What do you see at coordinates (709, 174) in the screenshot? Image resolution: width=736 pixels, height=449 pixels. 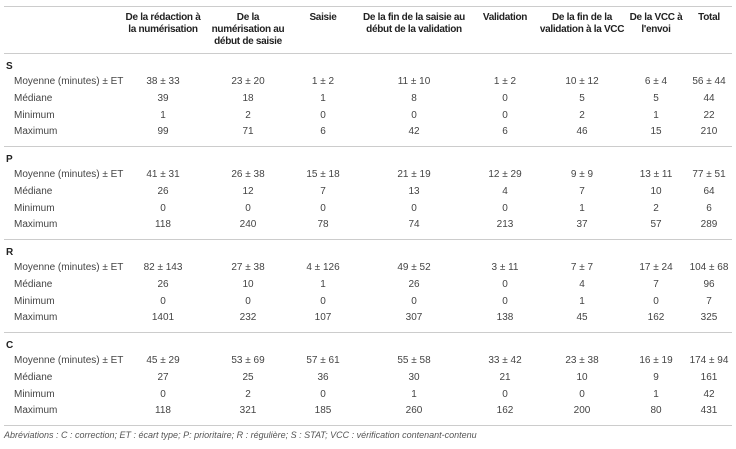 I see `table-cell: 77 ± 51` at bounding box center [709, 174].